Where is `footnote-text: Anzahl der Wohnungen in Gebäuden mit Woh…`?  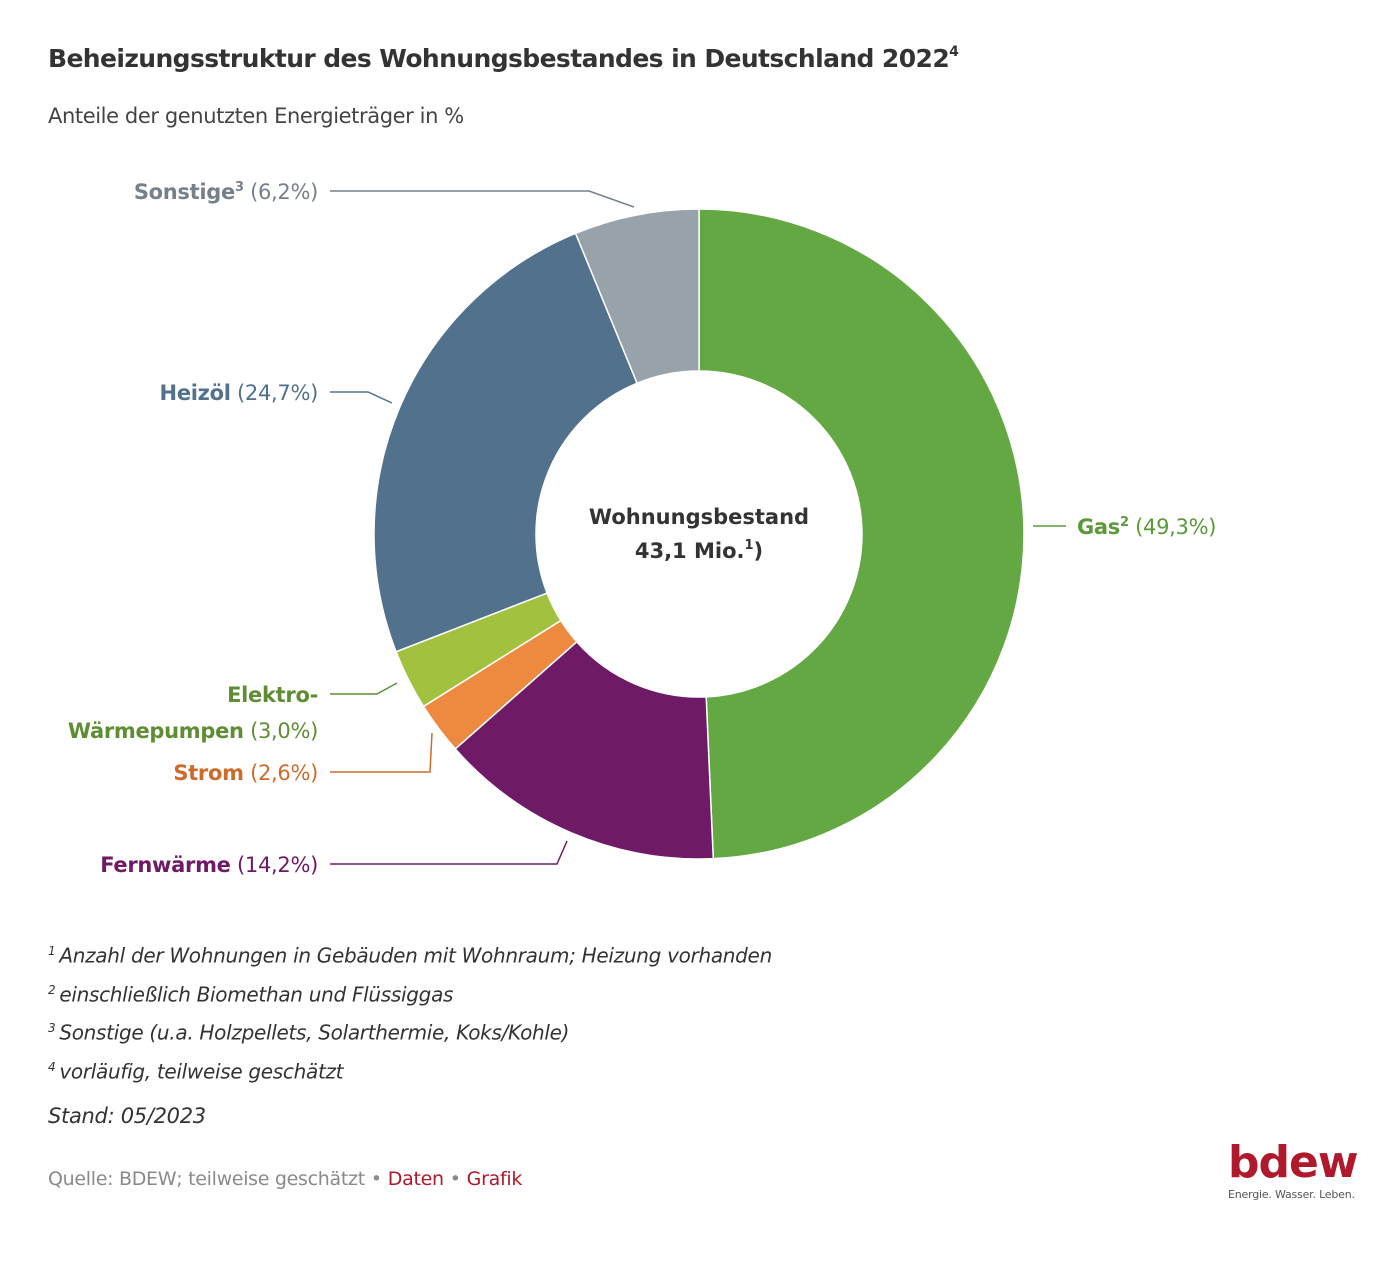 footnote-text: Anzahl der Wohnungen in Gebäuden mit Woh… is located at coordinates (415, 955).